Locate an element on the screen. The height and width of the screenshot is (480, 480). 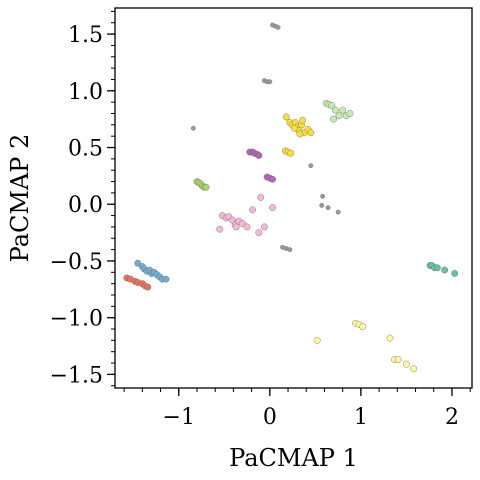
y-tick-label: 1.0 is located at coordinates (85, 92).